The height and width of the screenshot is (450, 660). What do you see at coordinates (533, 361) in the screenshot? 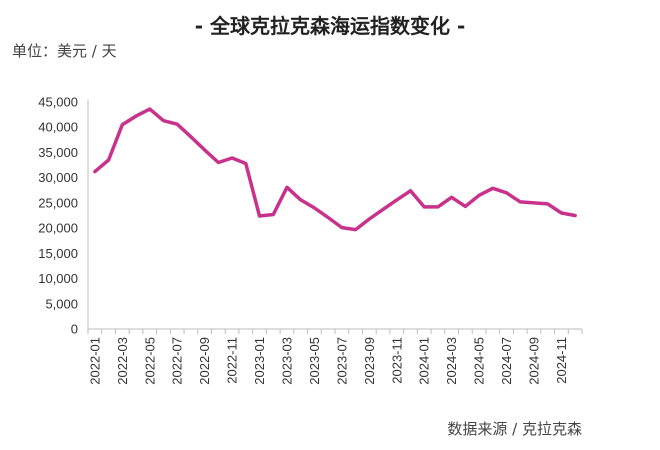
I see `x-tick-label: 2024-09` at bounding box center [533, 361].